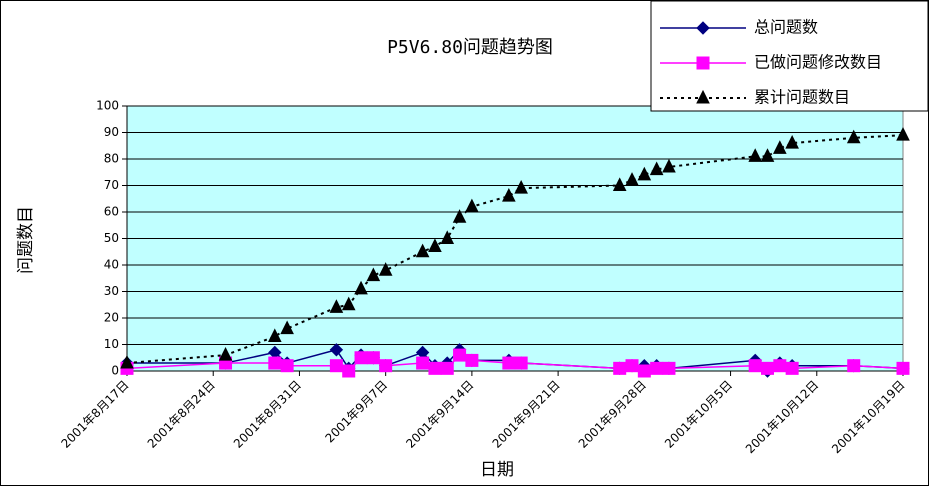  I want to click on legend-label: 累计问题数目, so click(802, 97).